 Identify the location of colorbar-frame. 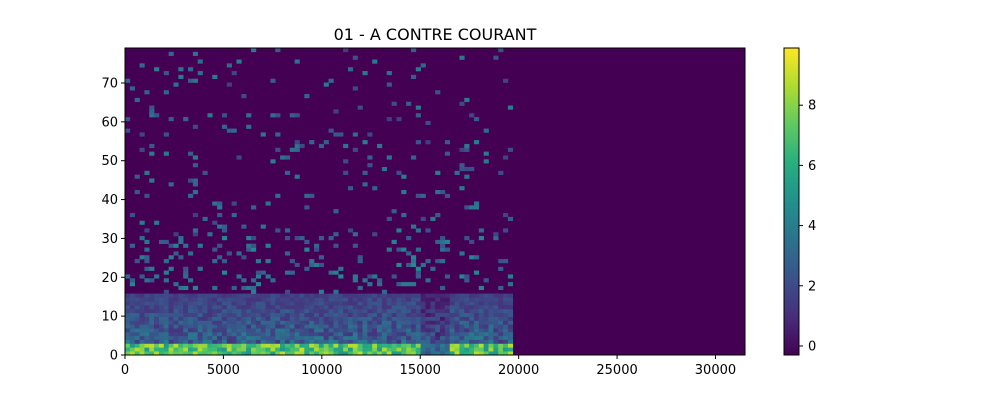
(791, 201).